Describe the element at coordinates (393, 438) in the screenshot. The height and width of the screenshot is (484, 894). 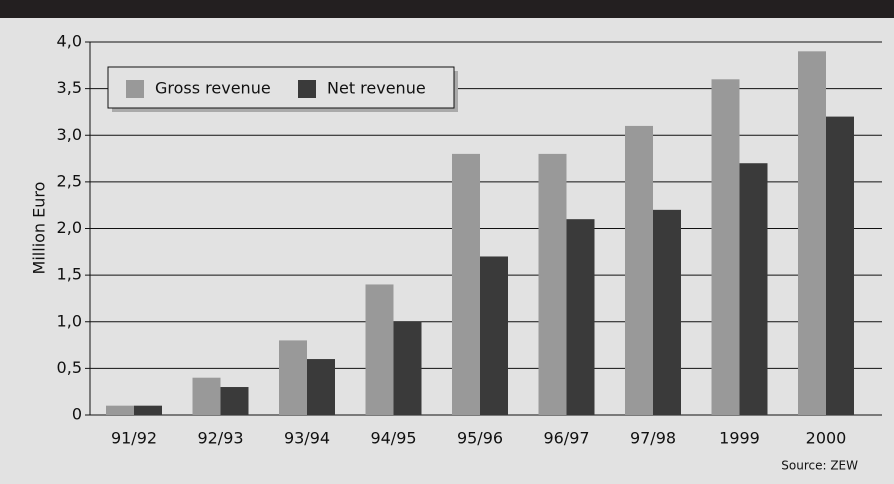
I see `x-tick-label: 94/95` at that location.